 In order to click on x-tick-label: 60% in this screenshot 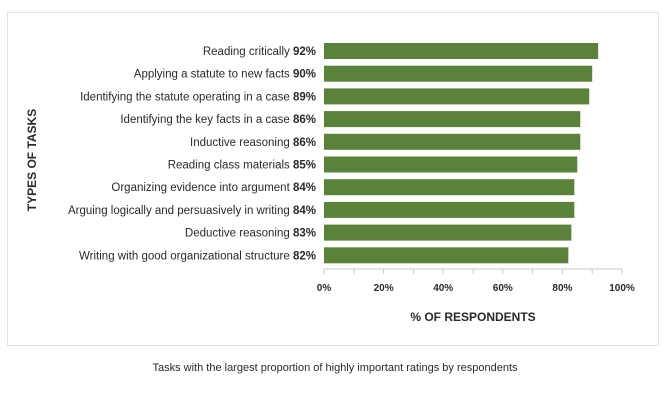, I will do `click(503, 288)`.